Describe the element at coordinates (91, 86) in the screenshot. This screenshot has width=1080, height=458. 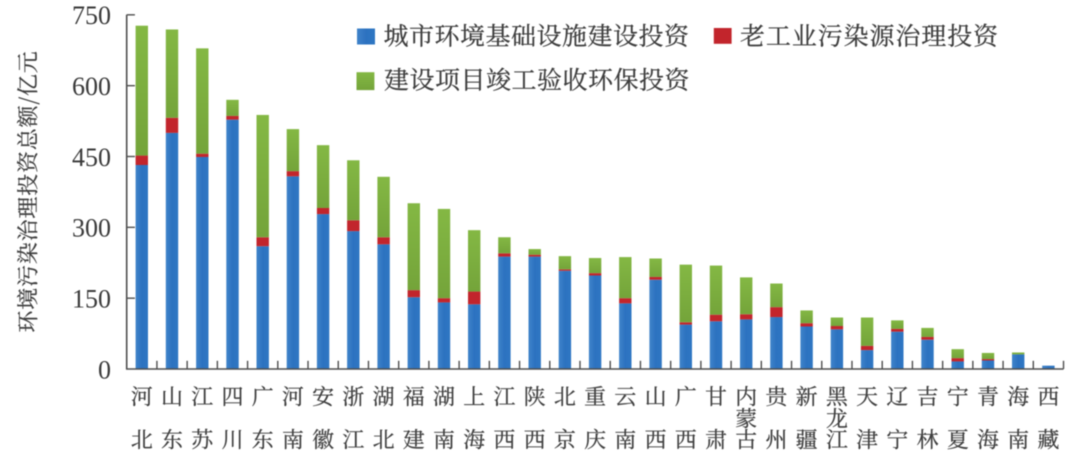
I see `svg-text: 600` at that location.